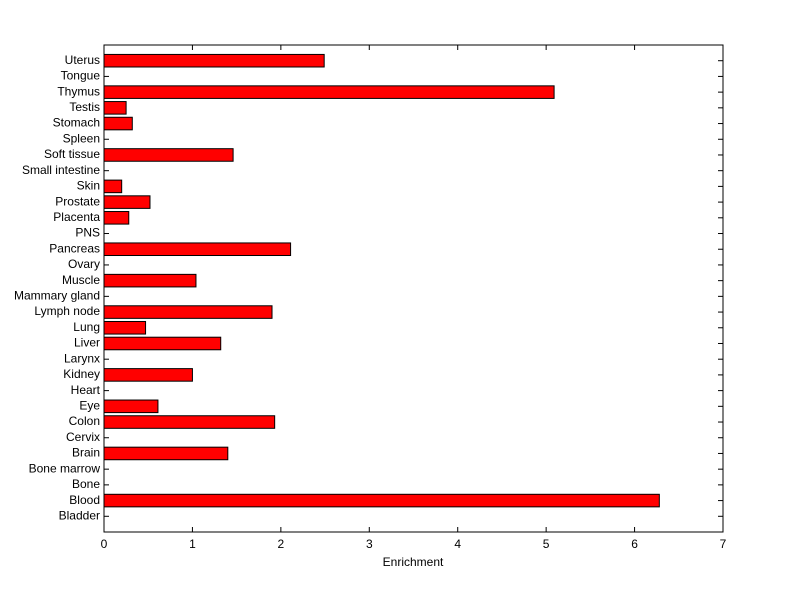 This screenshot has height=599, width=800. I want to click on y-tick-label: Muscle, so click(81, 280).